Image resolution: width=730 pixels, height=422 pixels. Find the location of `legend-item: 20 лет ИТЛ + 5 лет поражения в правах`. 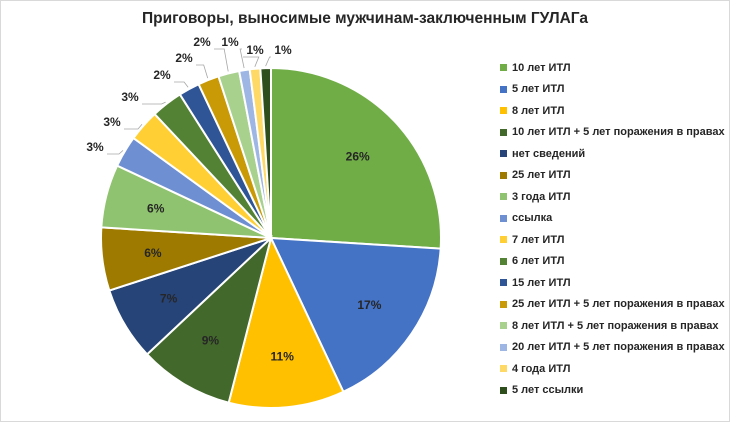

legend-item: 20 лет ИТЛ + 5 лет поражения в правах is located at coordinates (612, 348).